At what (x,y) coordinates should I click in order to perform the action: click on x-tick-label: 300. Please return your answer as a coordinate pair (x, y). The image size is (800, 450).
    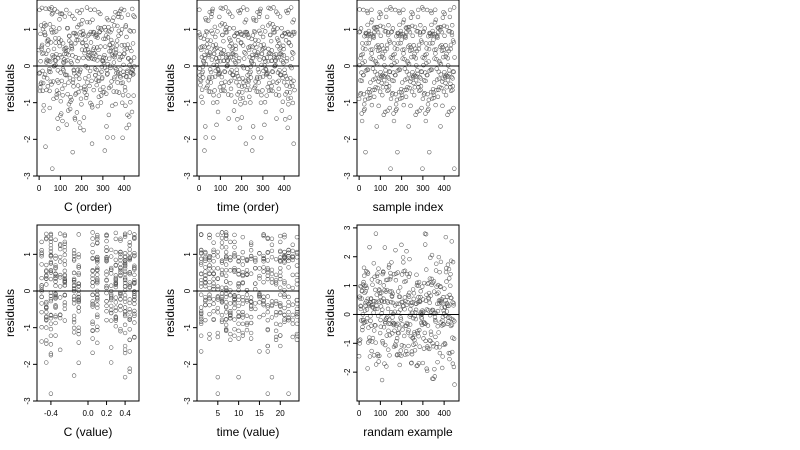
    Looking at the image, I should click on (423, 188).